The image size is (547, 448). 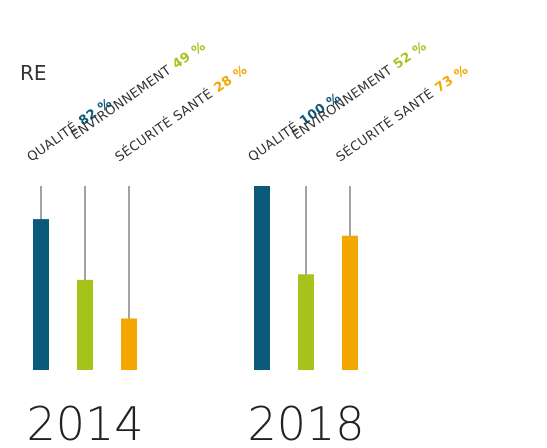 I want to click on year-label: 2014, so click(x=84, y=422).